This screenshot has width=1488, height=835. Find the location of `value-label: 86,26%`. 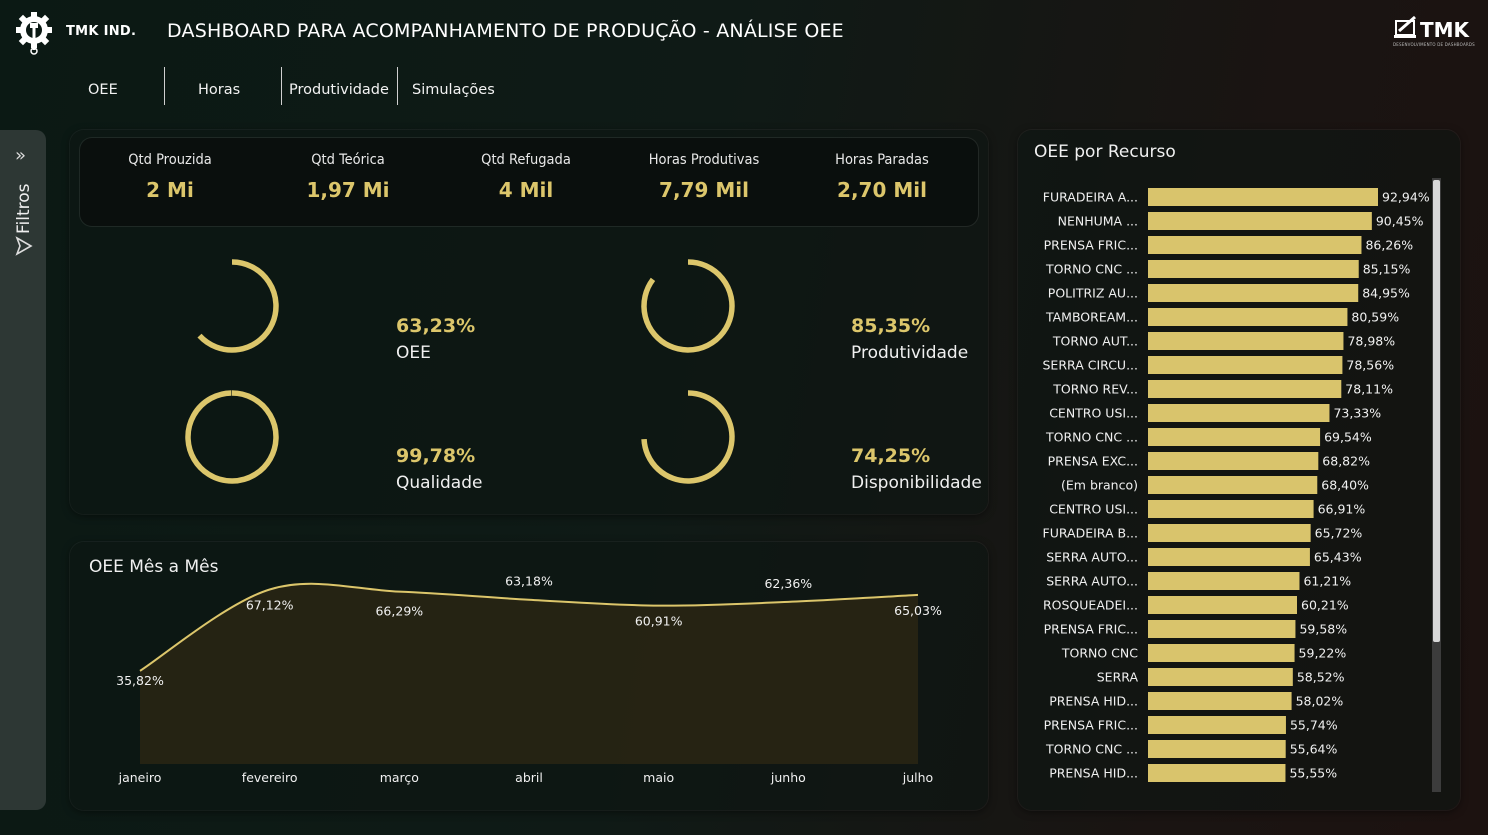

value-label: 86,26% is located at coordinates (1389, 245).